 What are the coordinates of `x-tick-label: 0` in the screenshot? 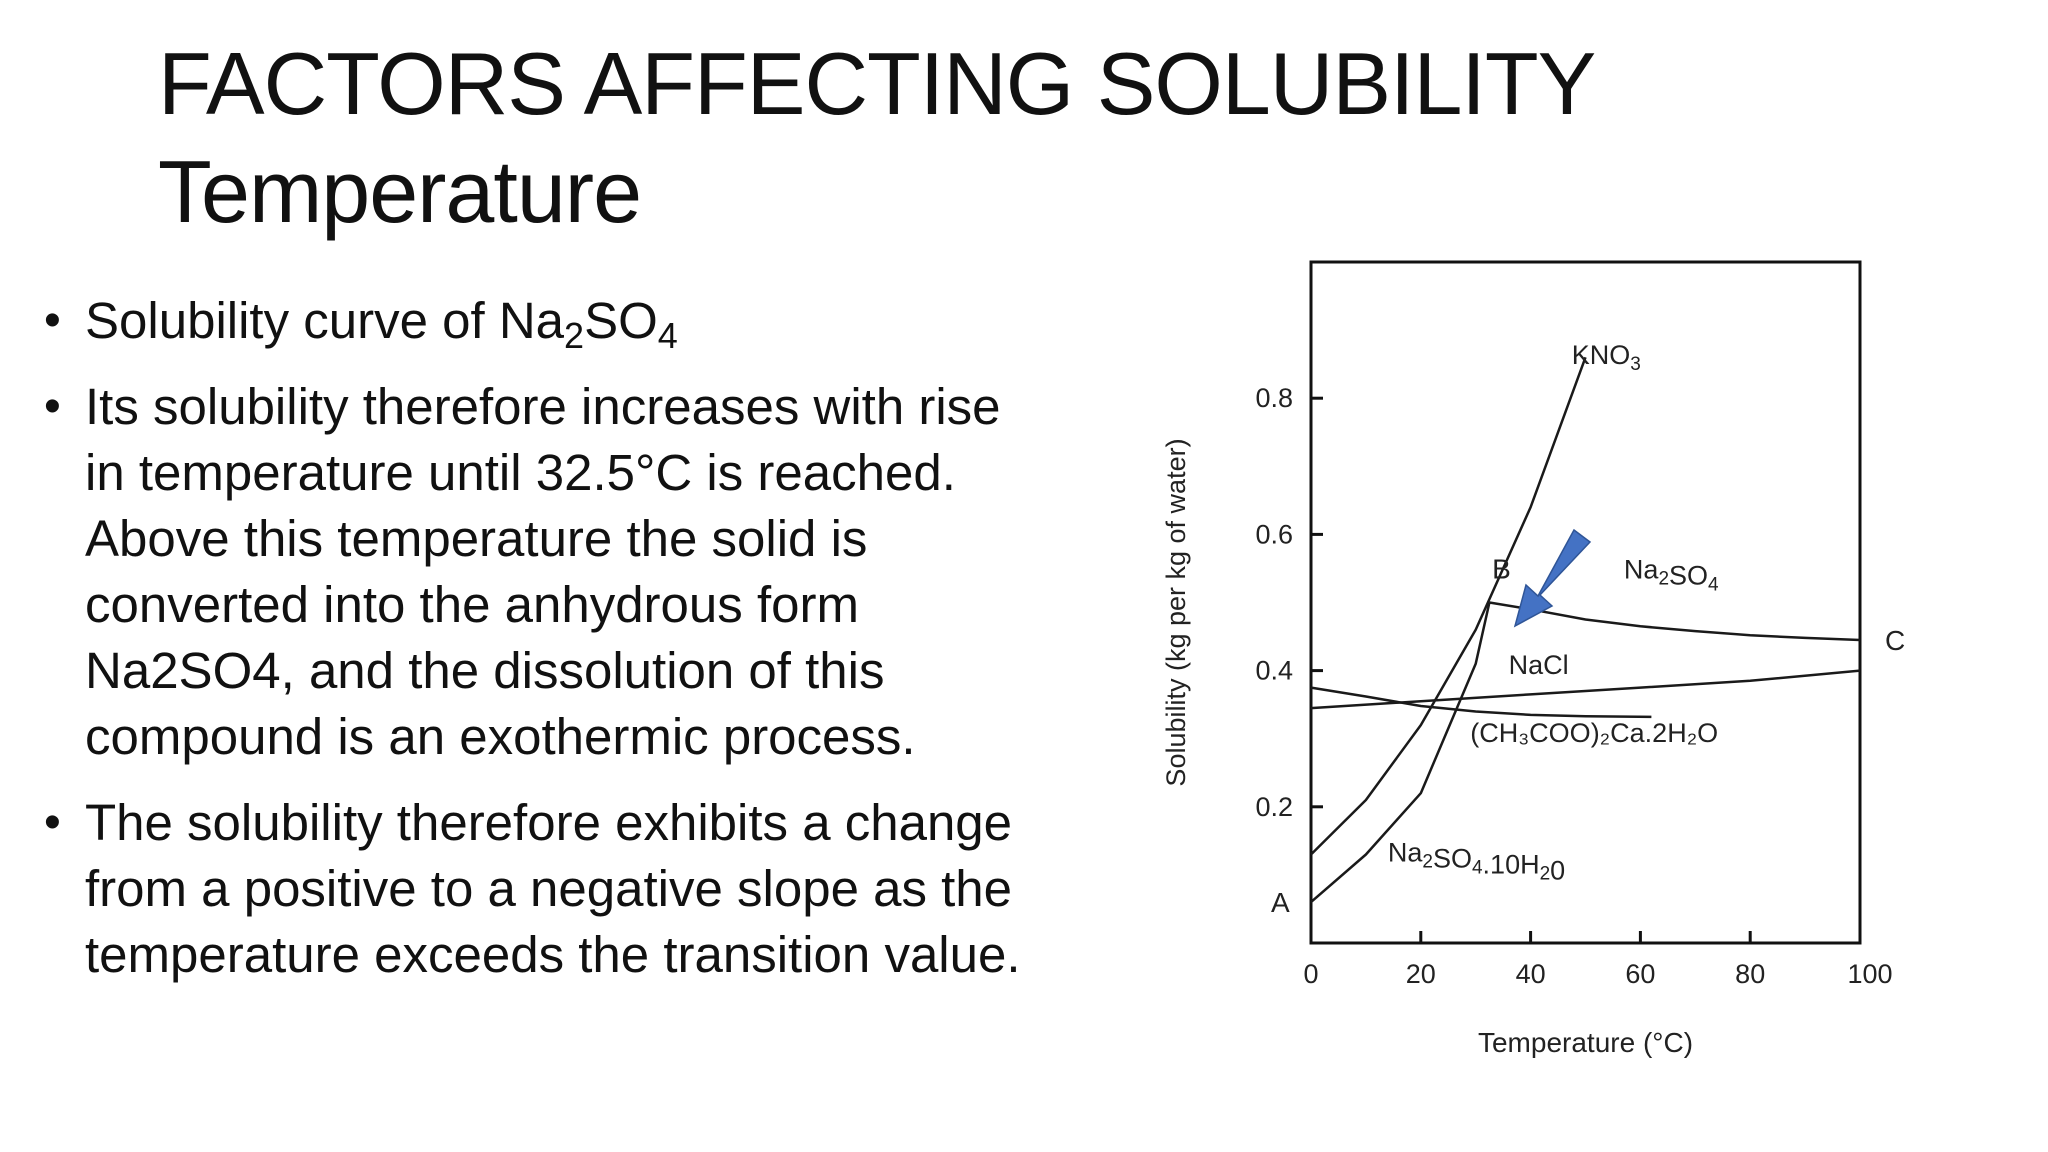 It's located at (1310, 974).